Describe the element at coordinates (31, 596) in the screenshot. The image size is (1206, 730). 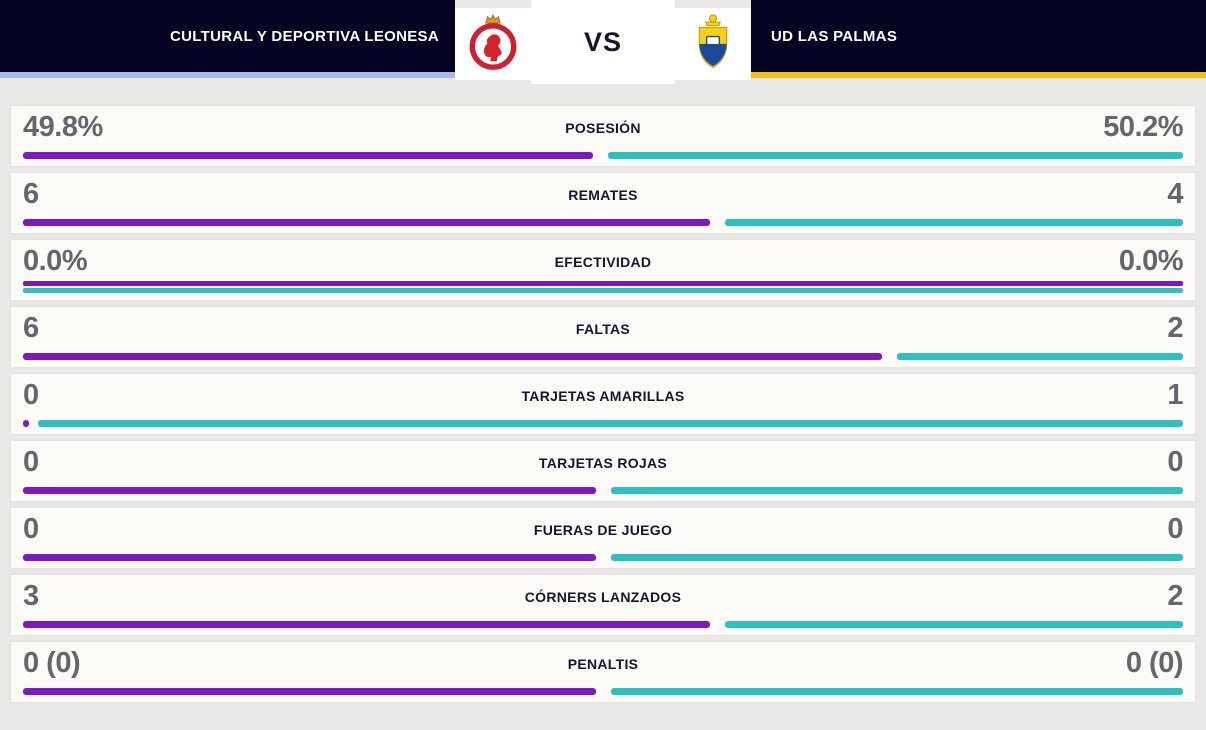
I see `home-value: 3` at that location.